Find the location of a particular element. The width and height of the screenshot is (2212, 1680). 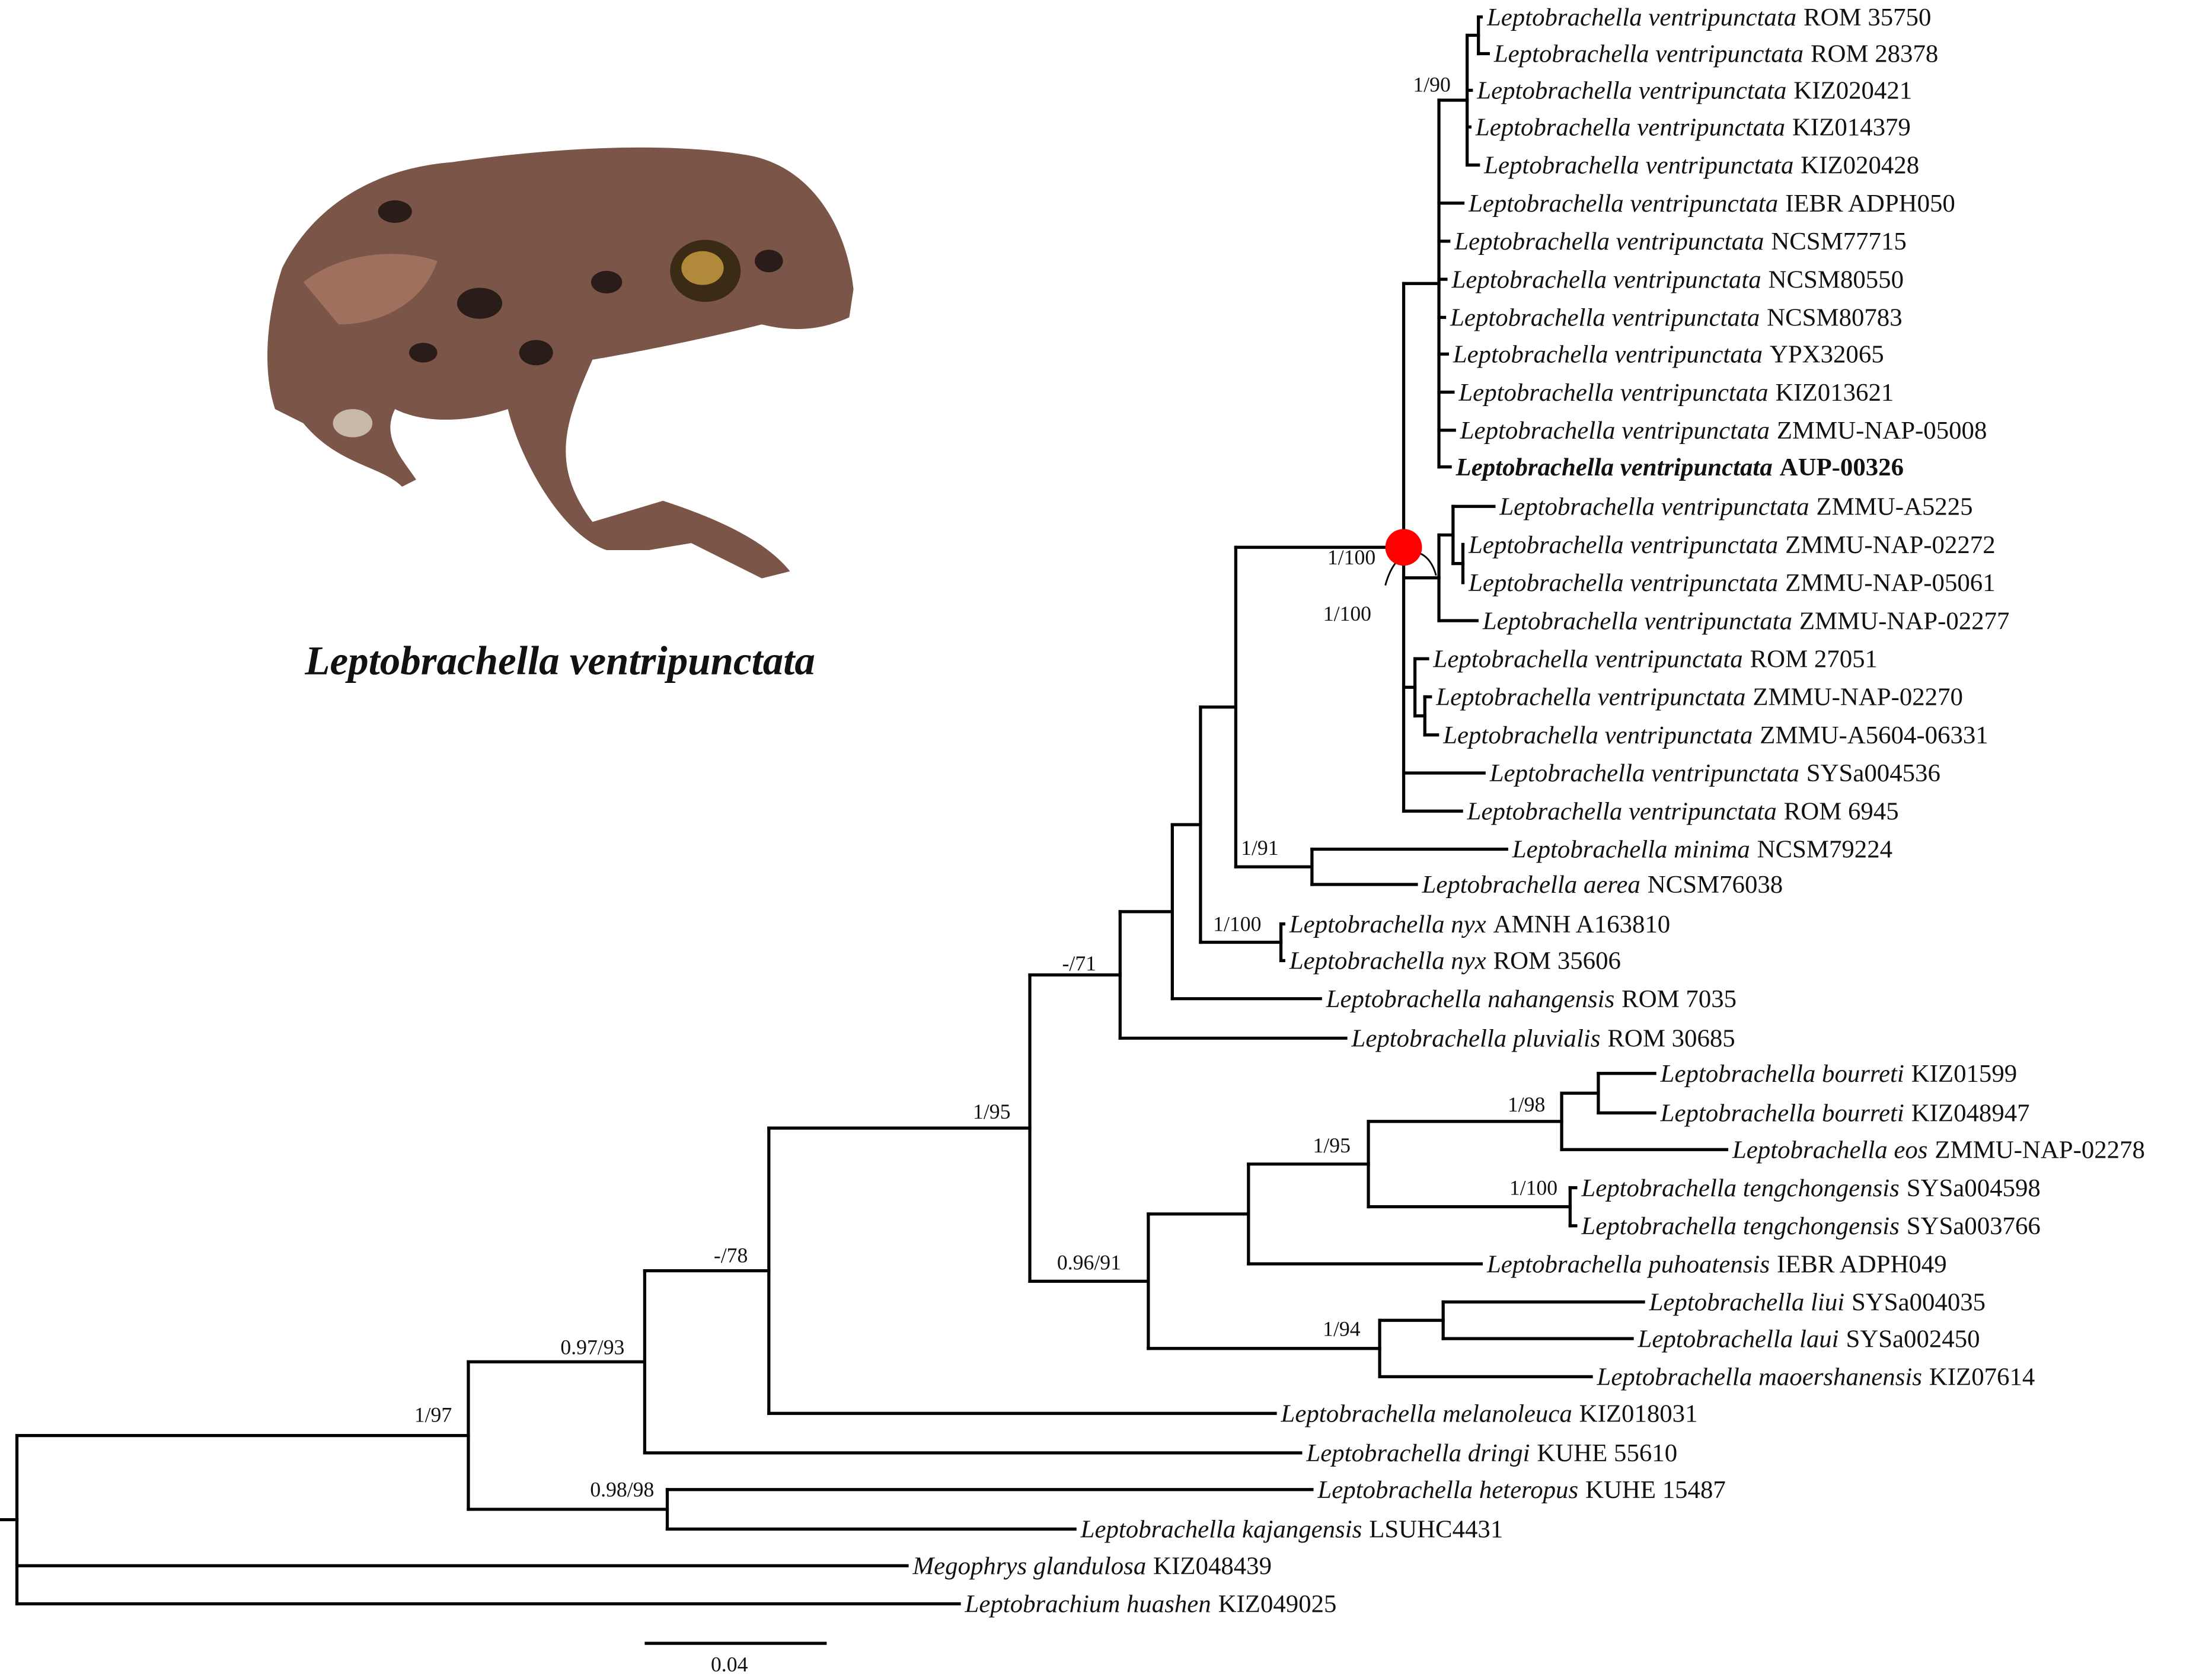

voucher: NCSM80783 is located at coordinates (1834, 318).